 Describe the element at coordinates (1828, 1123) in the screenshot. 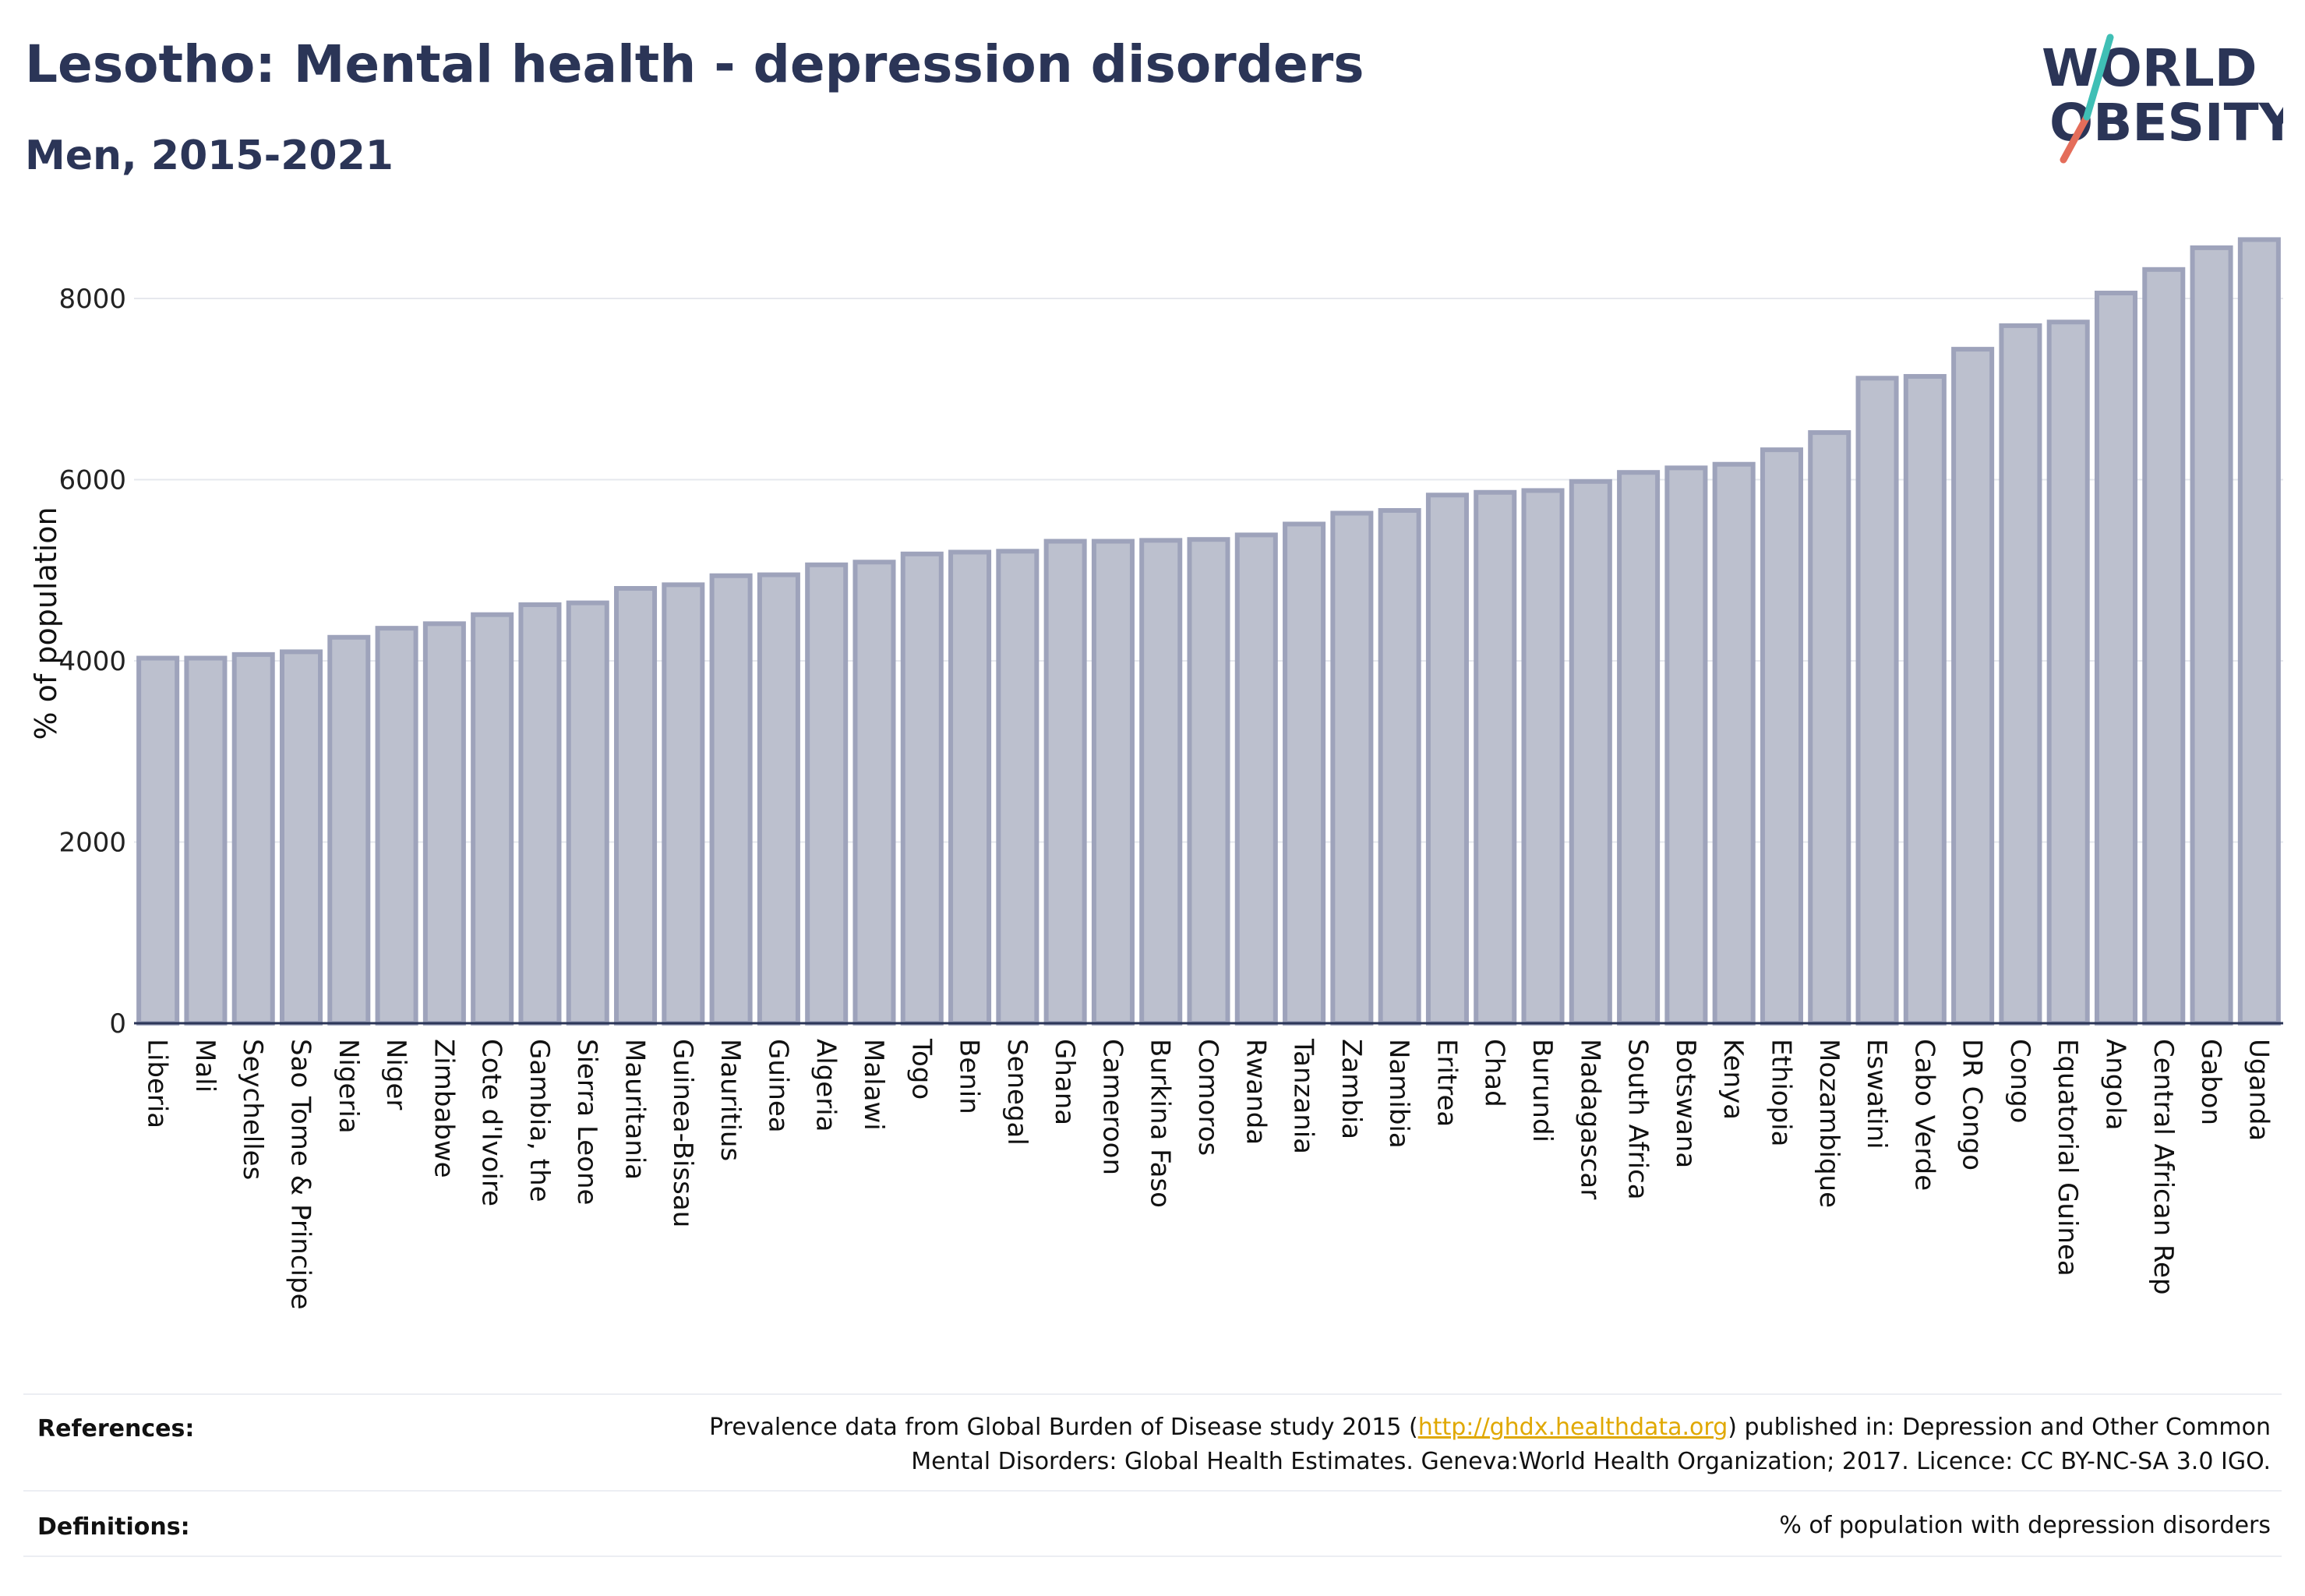

I see `x-tick-label: Mozambique` at that location.